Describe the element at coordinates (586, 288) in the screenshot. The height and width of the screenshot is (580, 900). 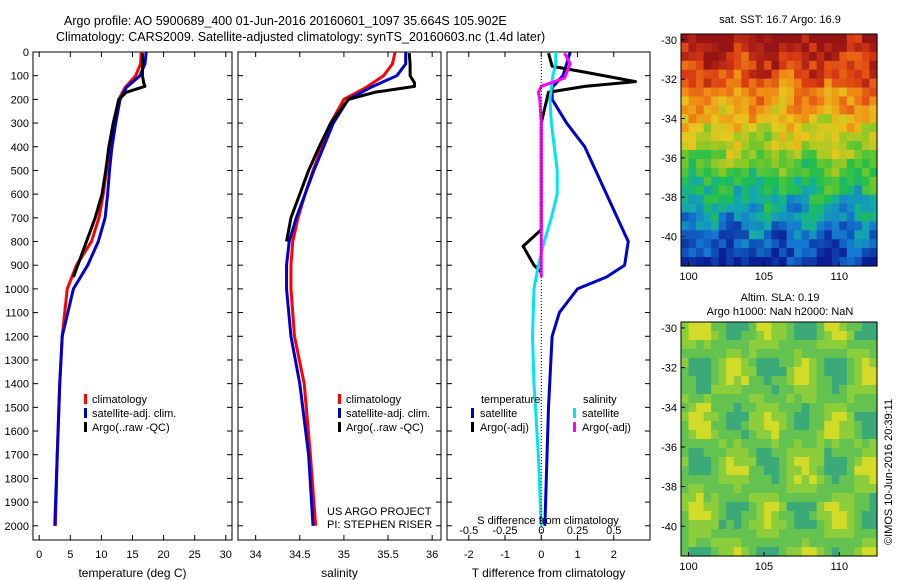
I see `series-line-temperature-satellite` at that location.